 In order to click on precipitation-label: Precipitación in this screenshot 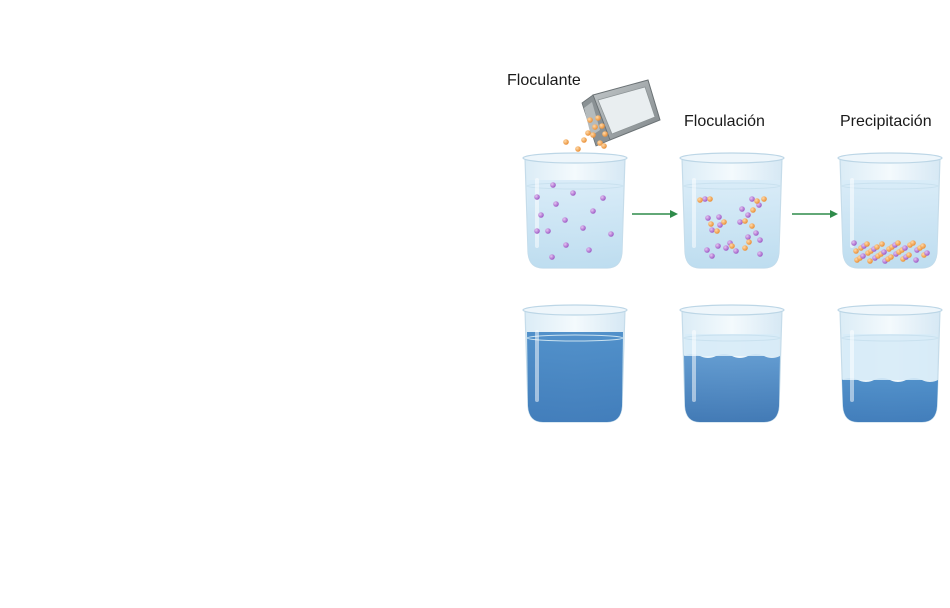, I will do `click(886, 121)`.